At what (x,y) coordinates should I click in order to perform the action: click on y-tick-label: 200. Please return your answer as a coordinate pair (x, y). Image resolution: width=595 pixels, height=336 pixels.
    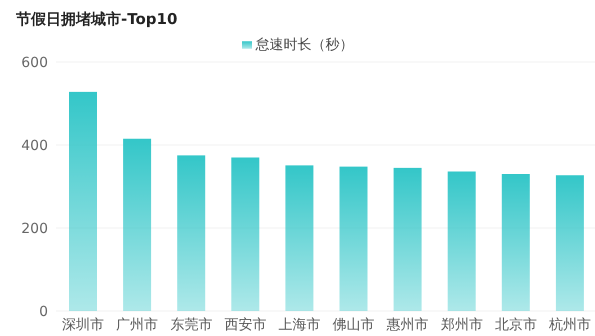
    Looking at the image, I should click on (34, 228).